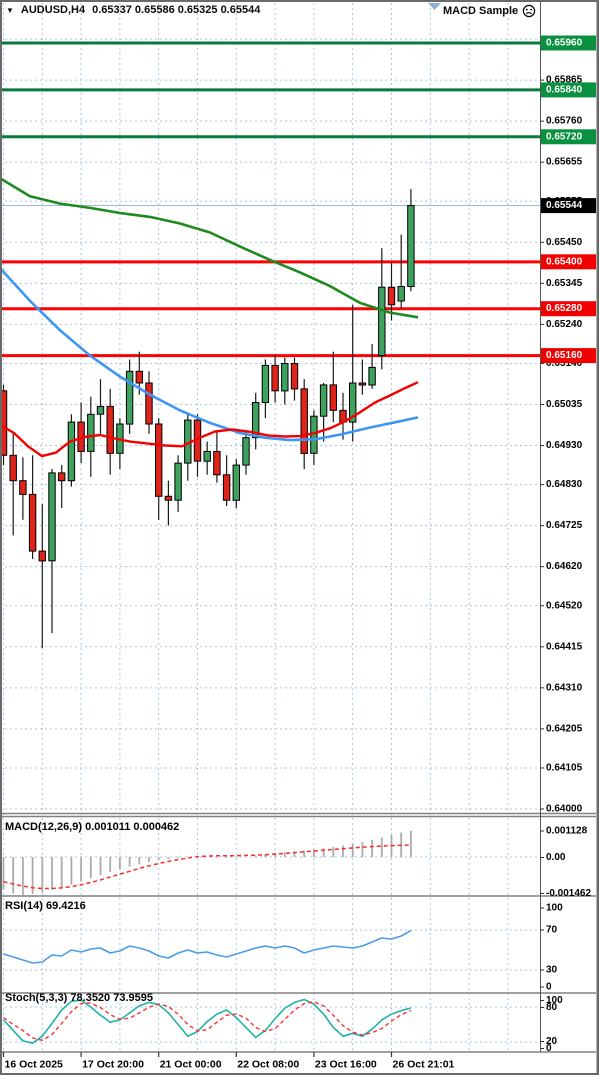  What do you see at coordinates (564, 162) in the screenshot?
I see `price-axis-label: 0.65655` at bounding box center [564, 162].